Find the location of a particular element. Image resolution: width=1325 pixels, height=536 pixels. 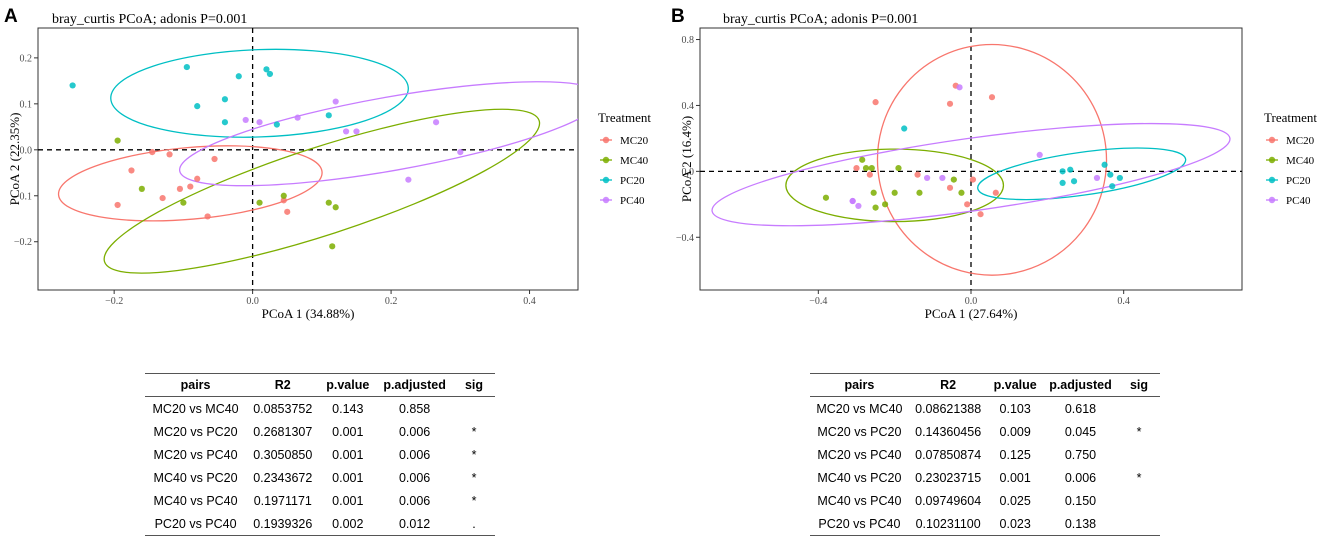

header-p-value: p.value is located at coordinates (1015, 385).